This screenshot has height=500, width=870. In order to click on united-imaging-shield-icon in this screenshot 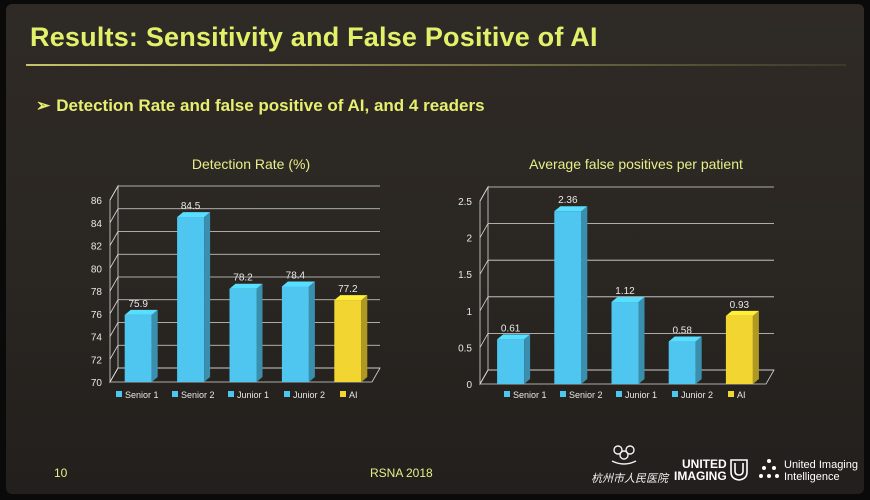, I will do `click(739, 470)`.